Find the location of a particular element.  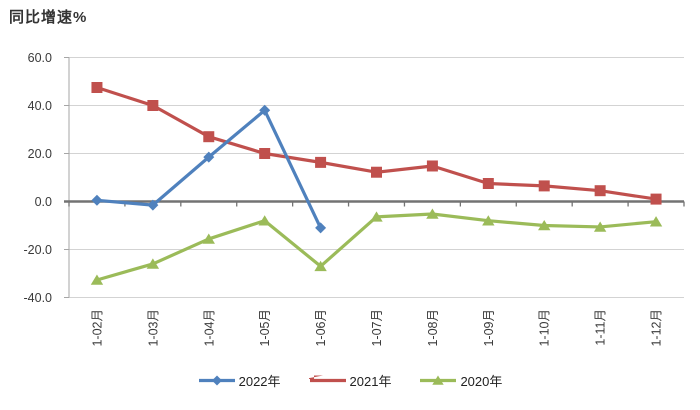

x-axis-tick-label: 1-06月 is located at coordinates (321, 328).